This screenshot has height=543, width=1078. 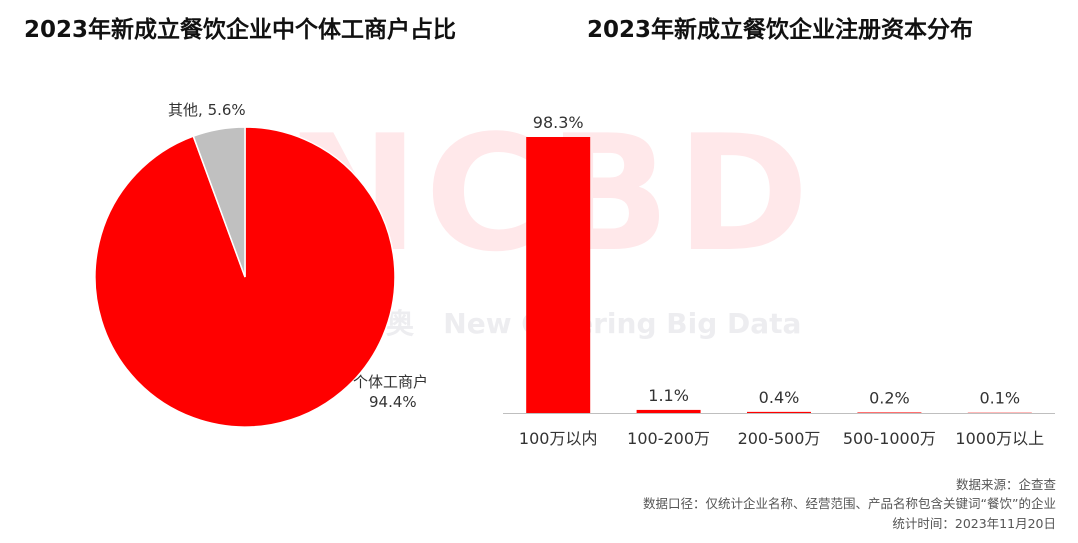 I want to click on footer-time: 统计时间：2023年11月20日, so click(x=974, y=523).